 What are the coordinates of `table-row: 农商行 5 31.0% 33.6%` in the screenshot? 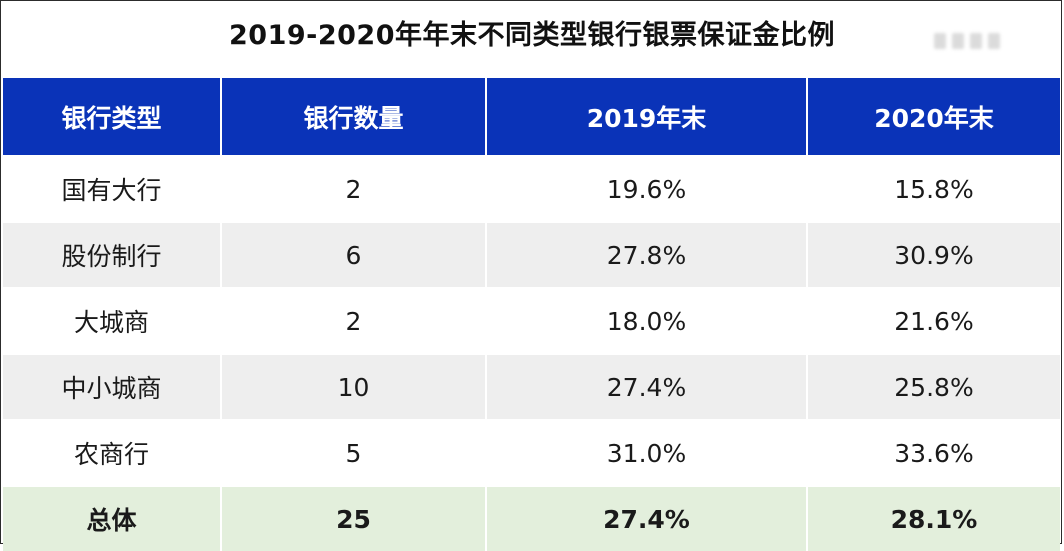 It's located at (531, 452).